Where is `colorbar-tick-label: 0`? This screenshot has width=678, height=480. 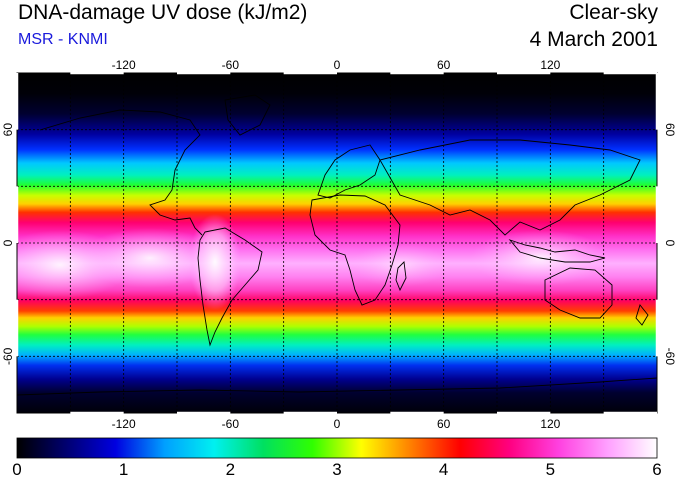
colorbar-tick-label: 0 is located at coordinates (16, 469).